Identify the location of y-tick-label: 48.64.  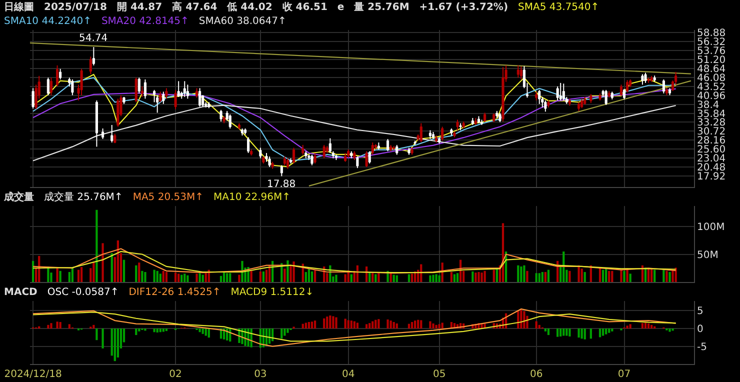
(711, 69).